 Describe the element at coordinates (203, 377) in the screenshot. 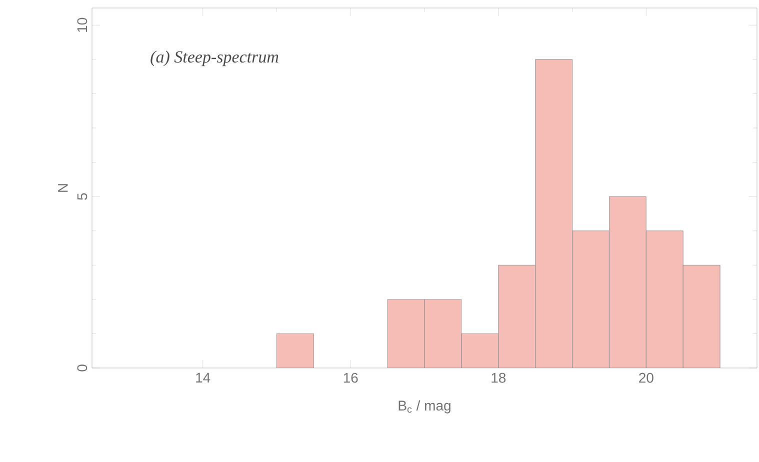

I see `x-tick-label: 14` at that location.